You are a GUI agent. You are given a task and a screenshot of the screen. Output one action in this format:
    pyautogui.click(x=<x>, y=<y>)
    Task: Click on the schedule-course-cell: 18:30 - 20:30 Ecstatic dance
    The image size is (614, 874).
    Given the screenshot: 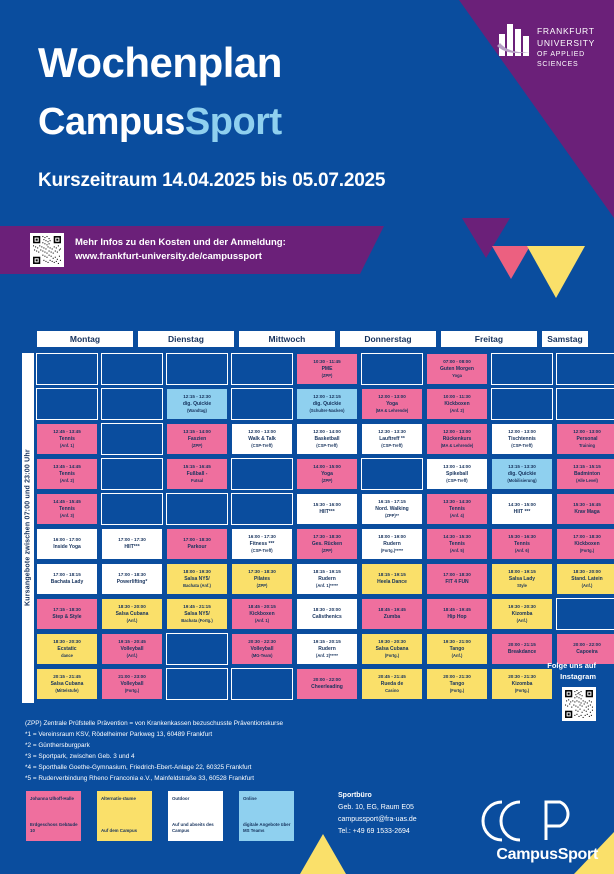 What is the action you would take?
    pyautogui.click(x=67, y=649)
    